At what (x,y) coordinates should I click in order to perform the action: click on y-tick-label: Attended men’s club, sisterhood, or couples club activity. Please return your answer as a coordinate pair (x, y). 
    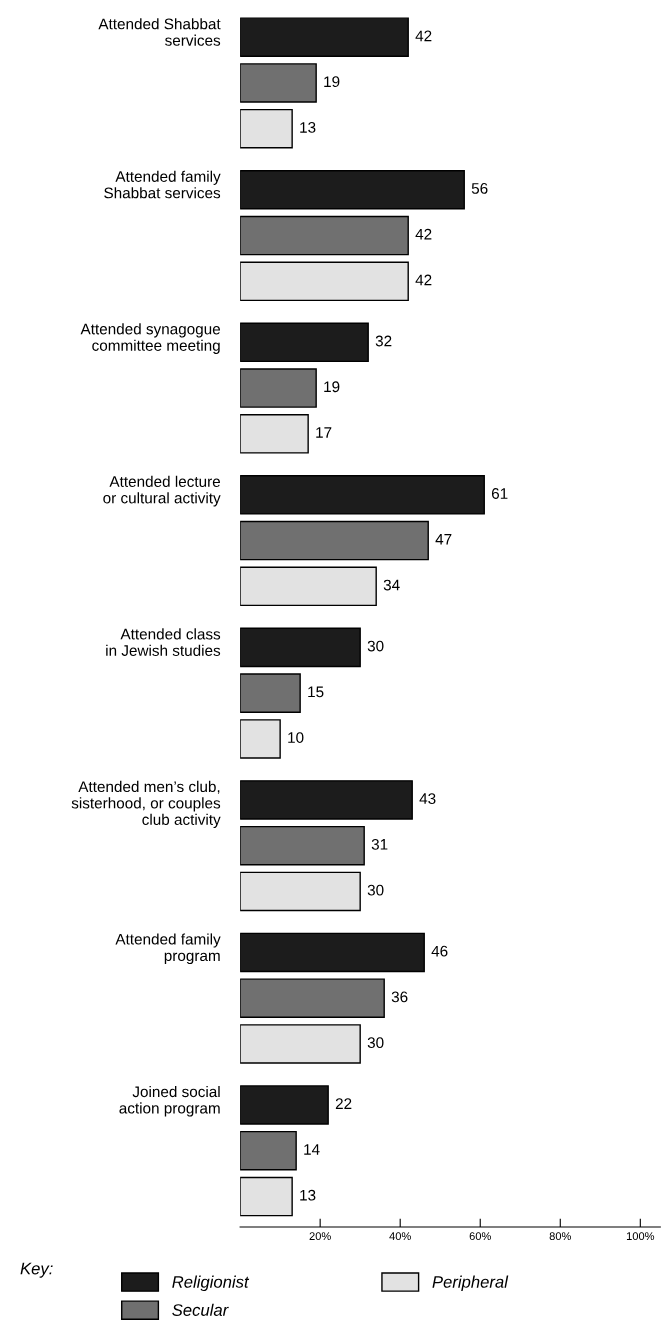
    Looking at the image, I should click on (146, 804).